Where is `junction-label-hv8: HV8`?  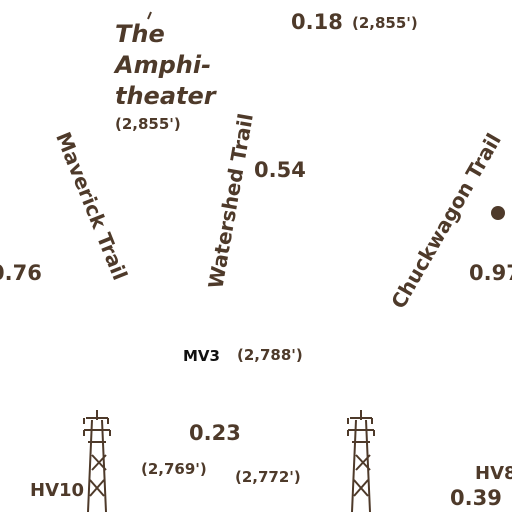
junction-label-hv8: HV8 is located at coordinates (493, 473).